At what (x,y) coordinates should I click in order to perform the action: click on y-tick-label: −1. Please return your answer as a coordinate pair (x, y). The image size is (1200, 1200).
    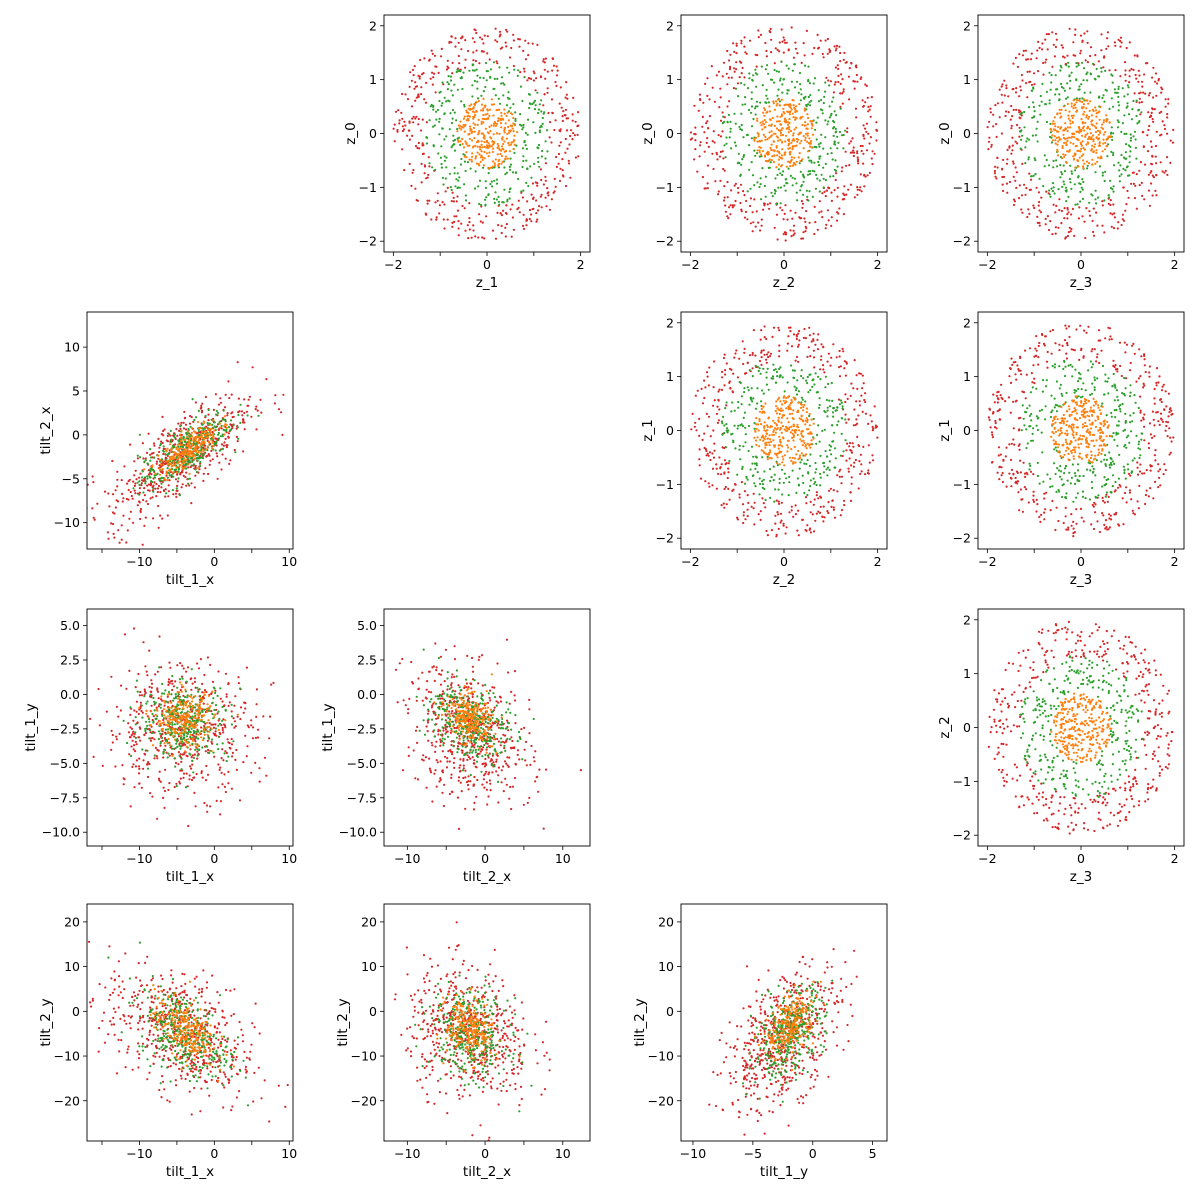
    Looking at the image, I should click on (665, 187).